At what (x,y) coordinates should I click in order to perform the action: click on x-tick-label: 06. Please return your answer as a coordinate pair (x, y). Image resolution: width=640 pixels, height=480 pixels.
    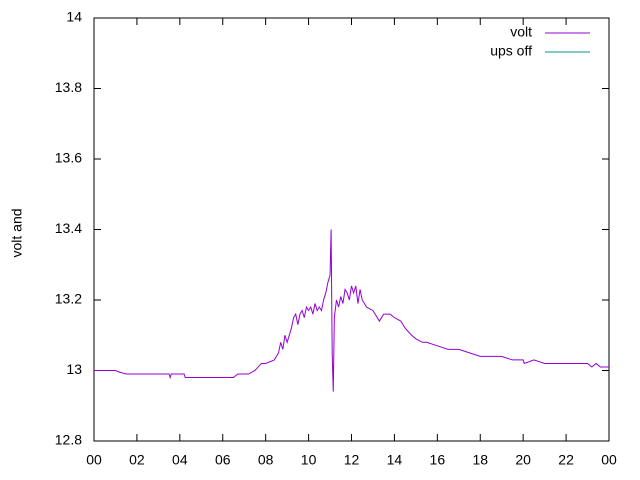
    Looking at the image, I should click on (223, 460).